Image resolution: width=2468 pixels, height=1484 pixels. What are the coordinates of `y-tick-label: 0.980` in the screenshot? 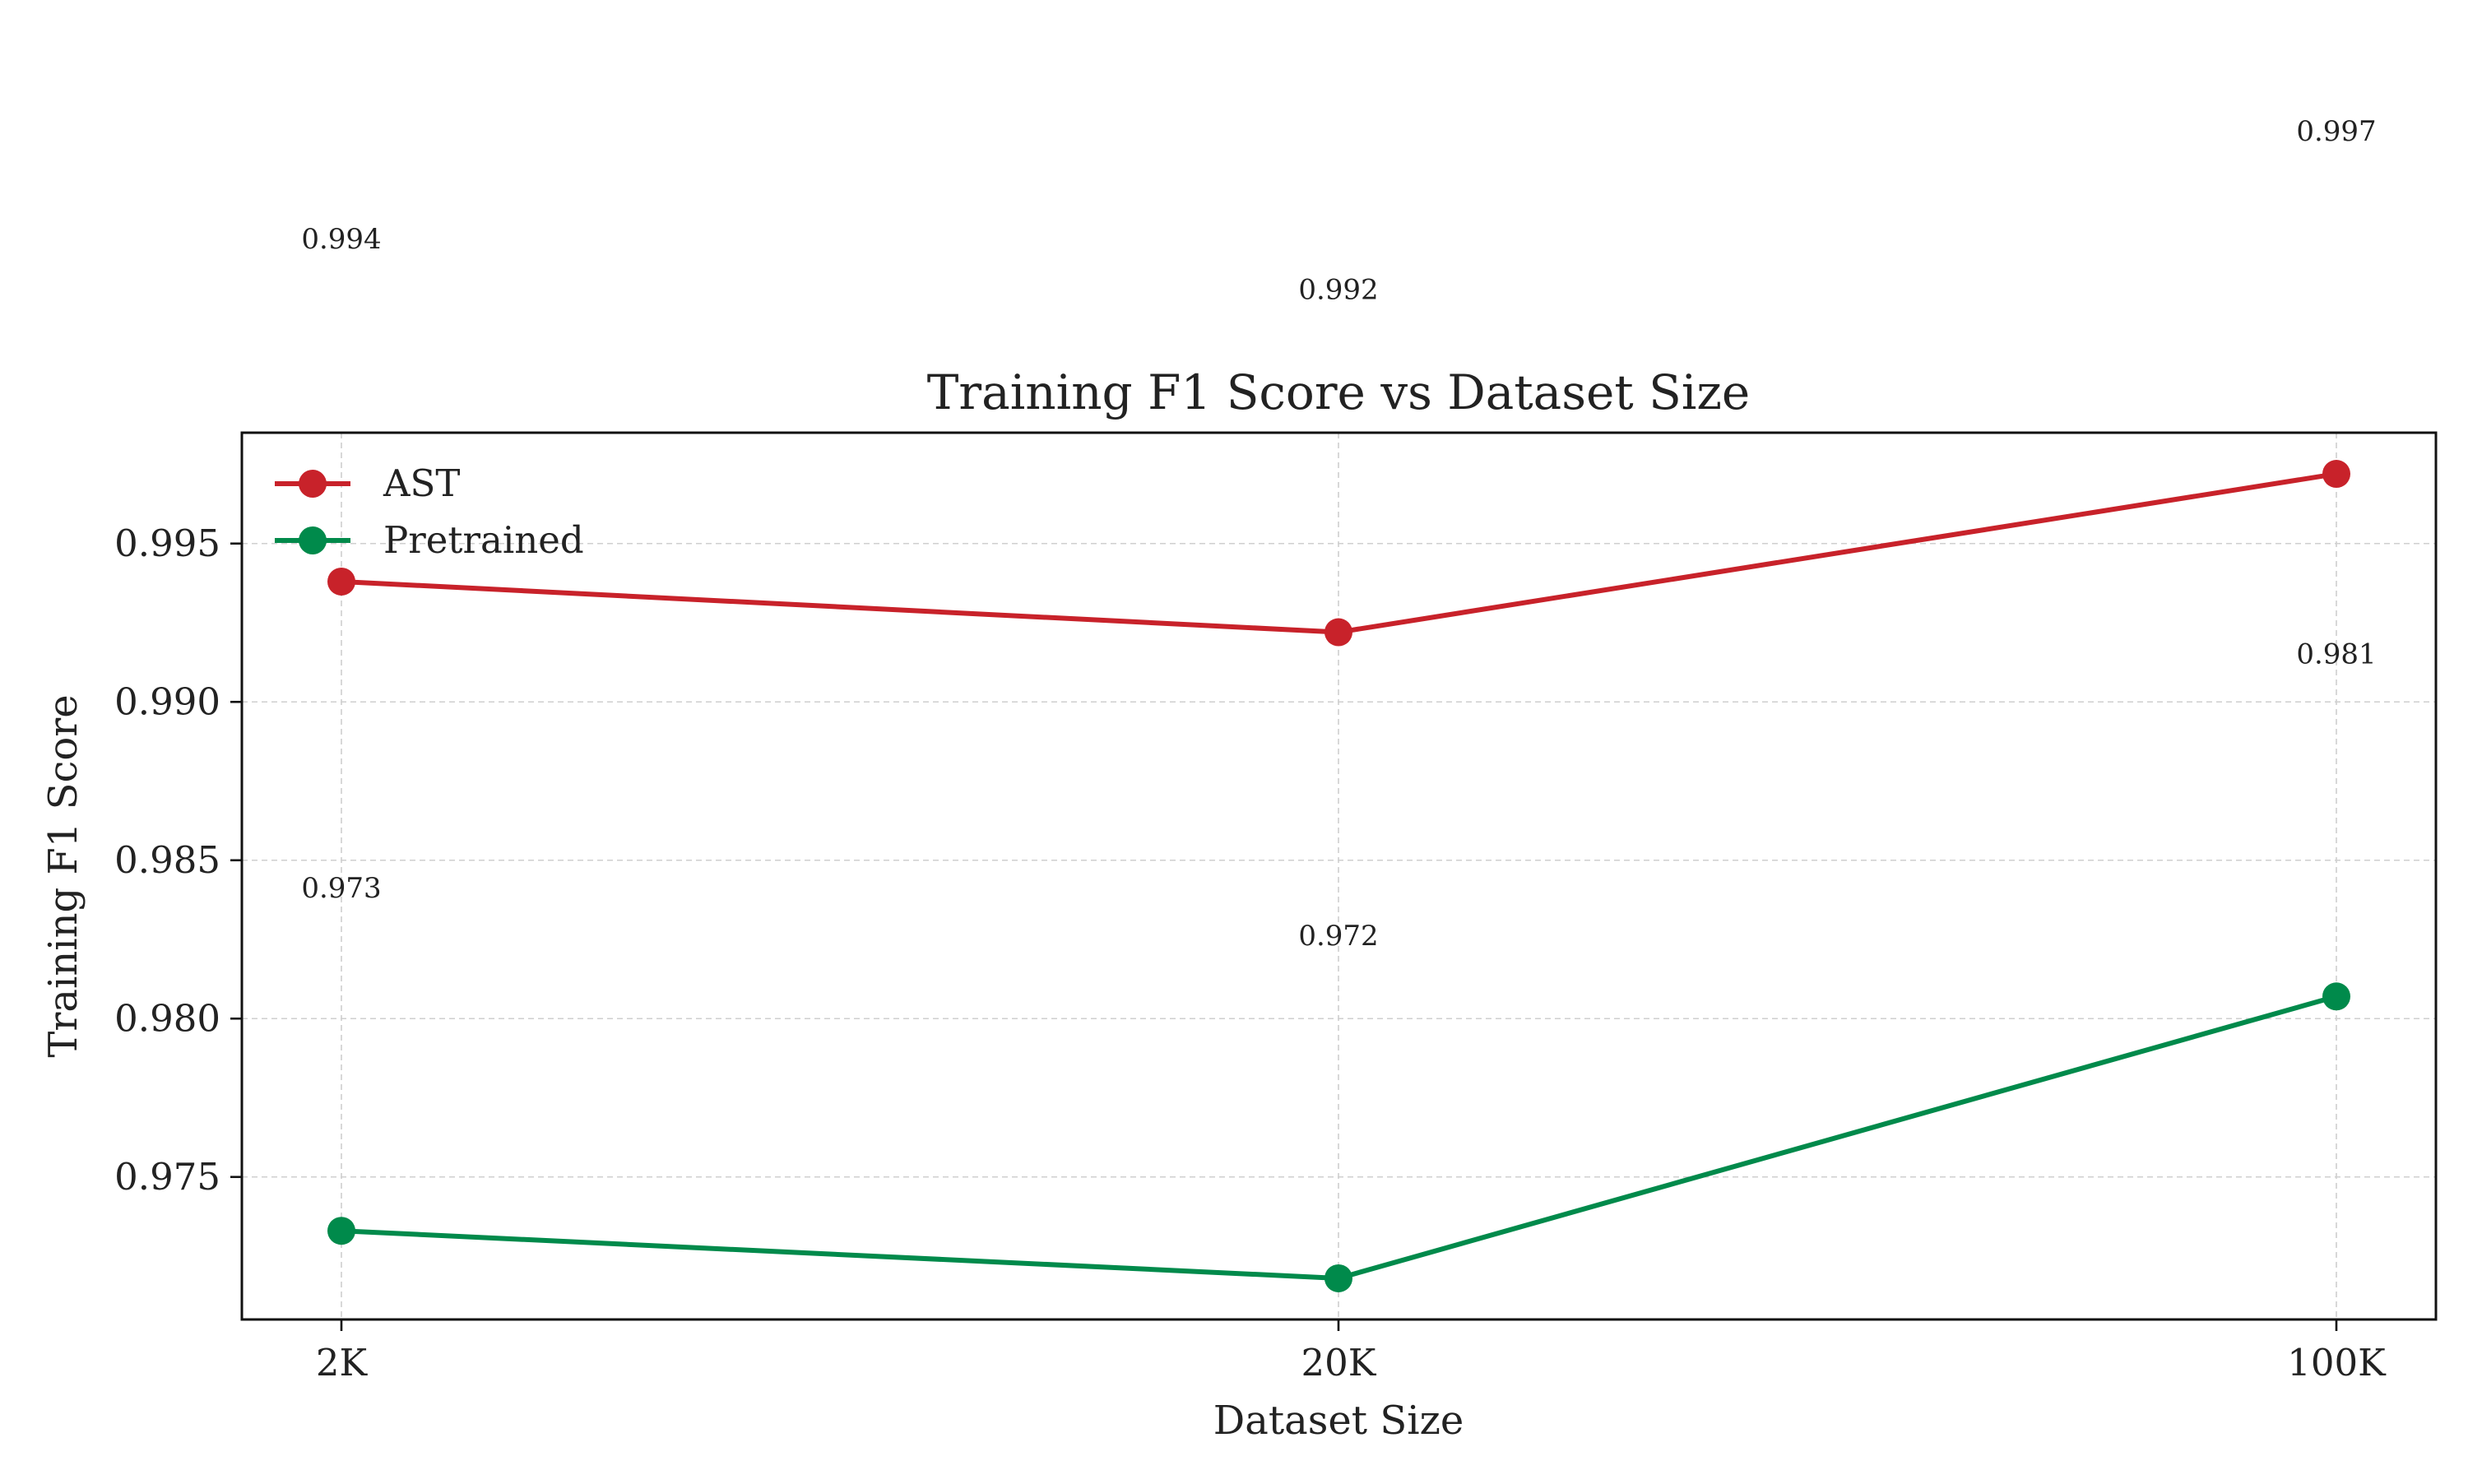 It's located at (167, 1018).